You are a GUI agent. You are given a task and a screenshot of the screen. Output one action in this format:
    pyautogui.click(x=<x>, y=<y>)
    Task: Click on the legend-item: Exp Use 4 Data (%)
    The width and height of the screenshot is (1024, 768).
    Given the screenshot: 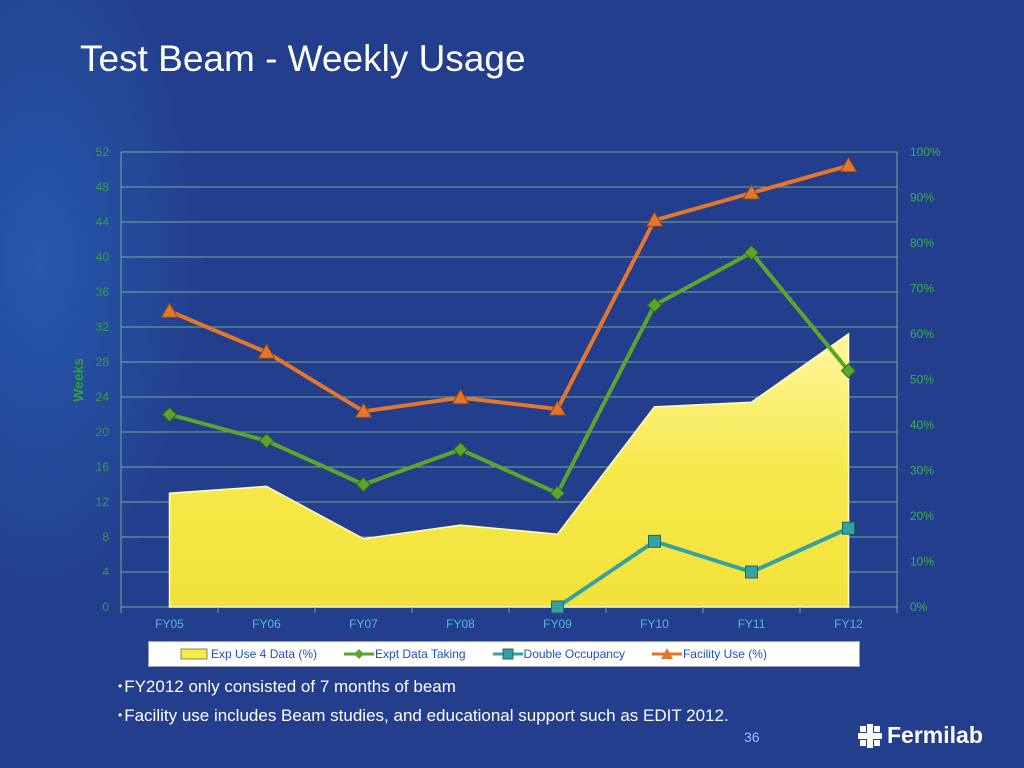 What is the action you would take?
    pyautogui.click(x=248, y=654)
    